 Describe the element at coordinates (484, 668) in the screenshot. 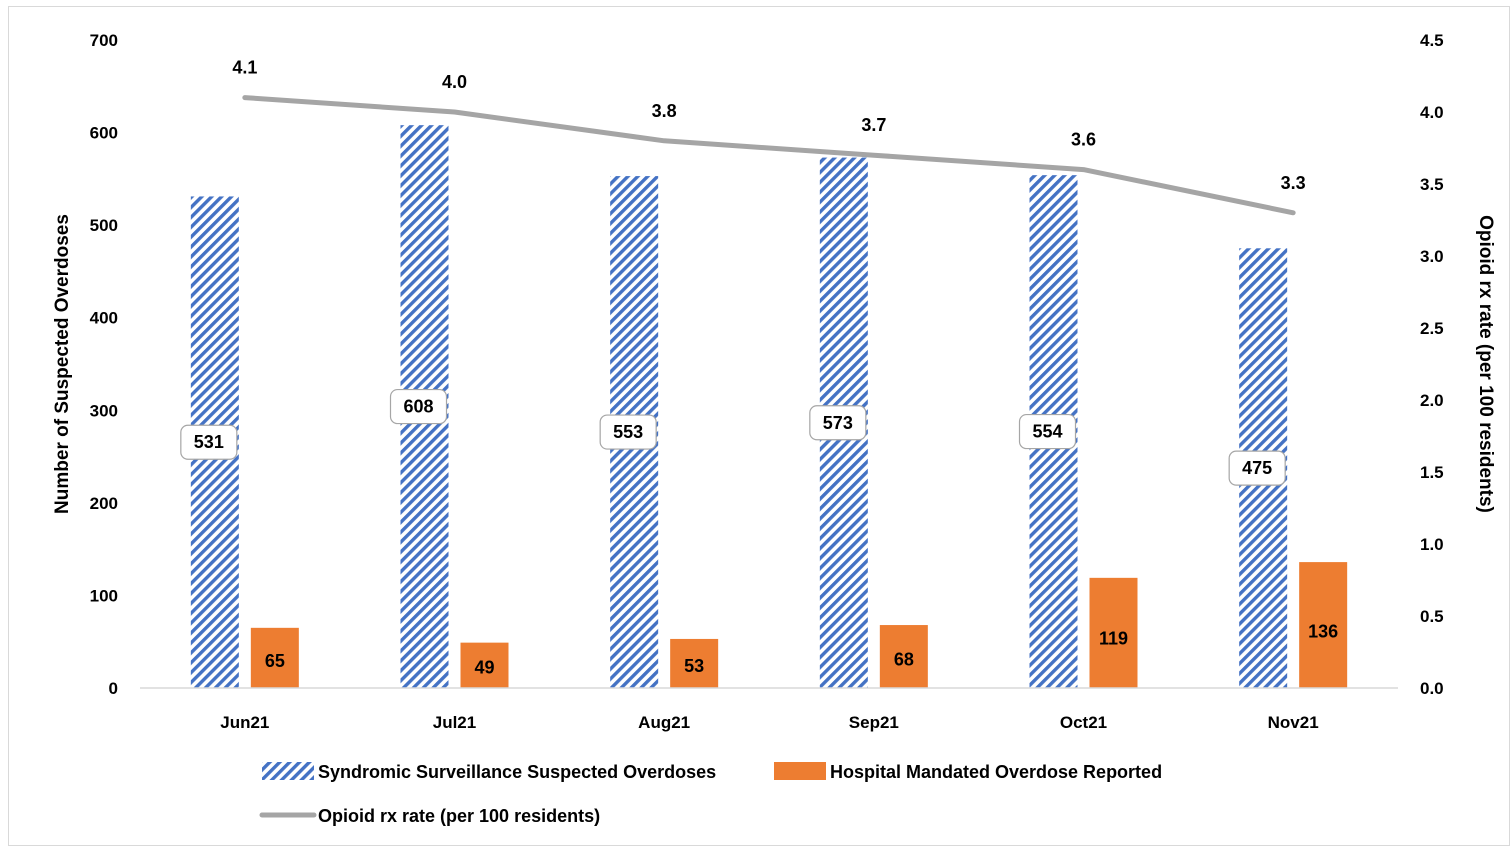

I see `hospital-data-label: 49` at that location.